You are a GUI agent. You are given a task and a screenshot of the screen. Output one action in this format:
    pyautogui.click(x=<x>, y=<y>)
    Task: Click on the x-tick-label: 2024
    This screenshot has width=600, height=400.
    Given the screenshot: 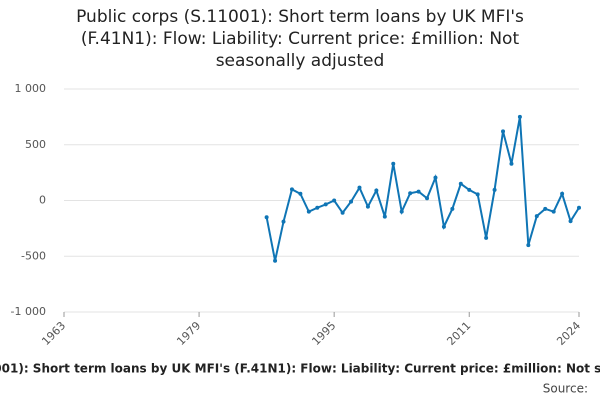 What is the action you would take?
    pyautogui.click(x=568, y=333)
    